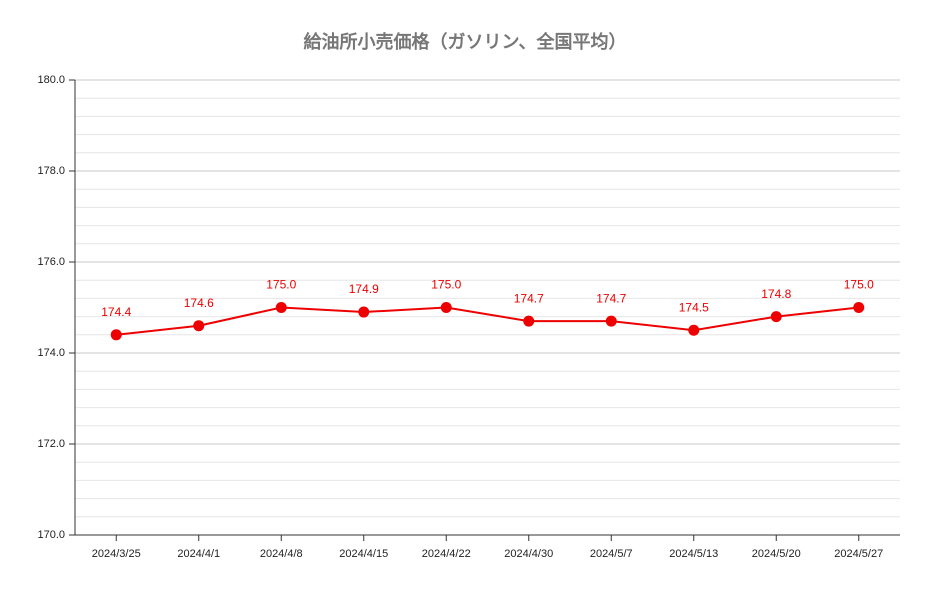 This screenshot has height=591, width=930. I want to click on x-tick-label: 2024/4/30, so click(528, 554).